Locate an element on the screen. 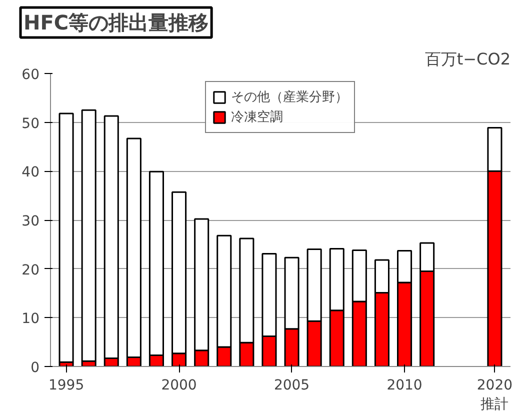 This screenshot has width=530, height=415. y-tick-label: 40 is located at coordinates (31, 172).